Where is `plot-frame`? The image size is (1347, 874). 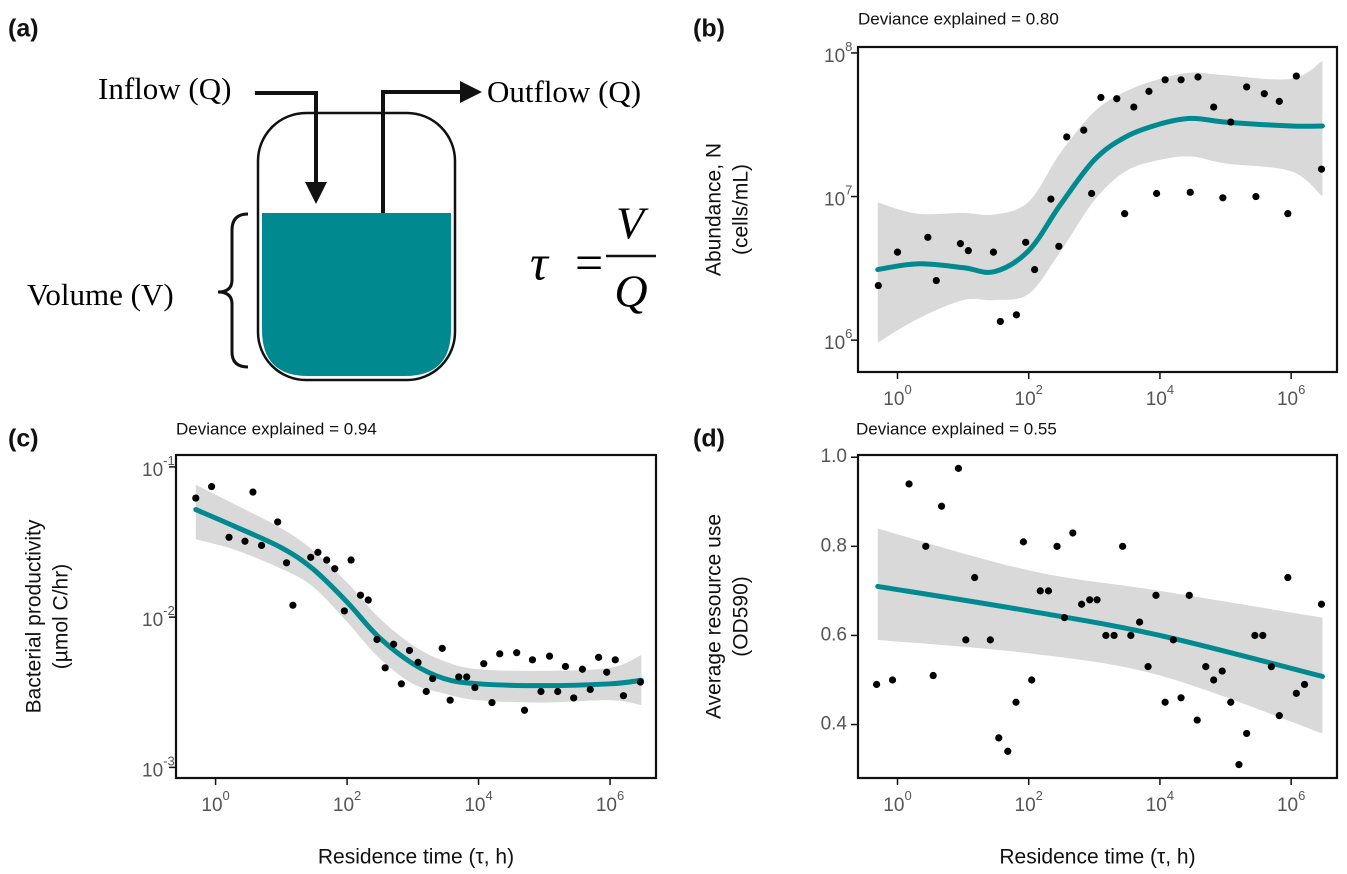
plot-frame is located at coordinates (1097, 616).